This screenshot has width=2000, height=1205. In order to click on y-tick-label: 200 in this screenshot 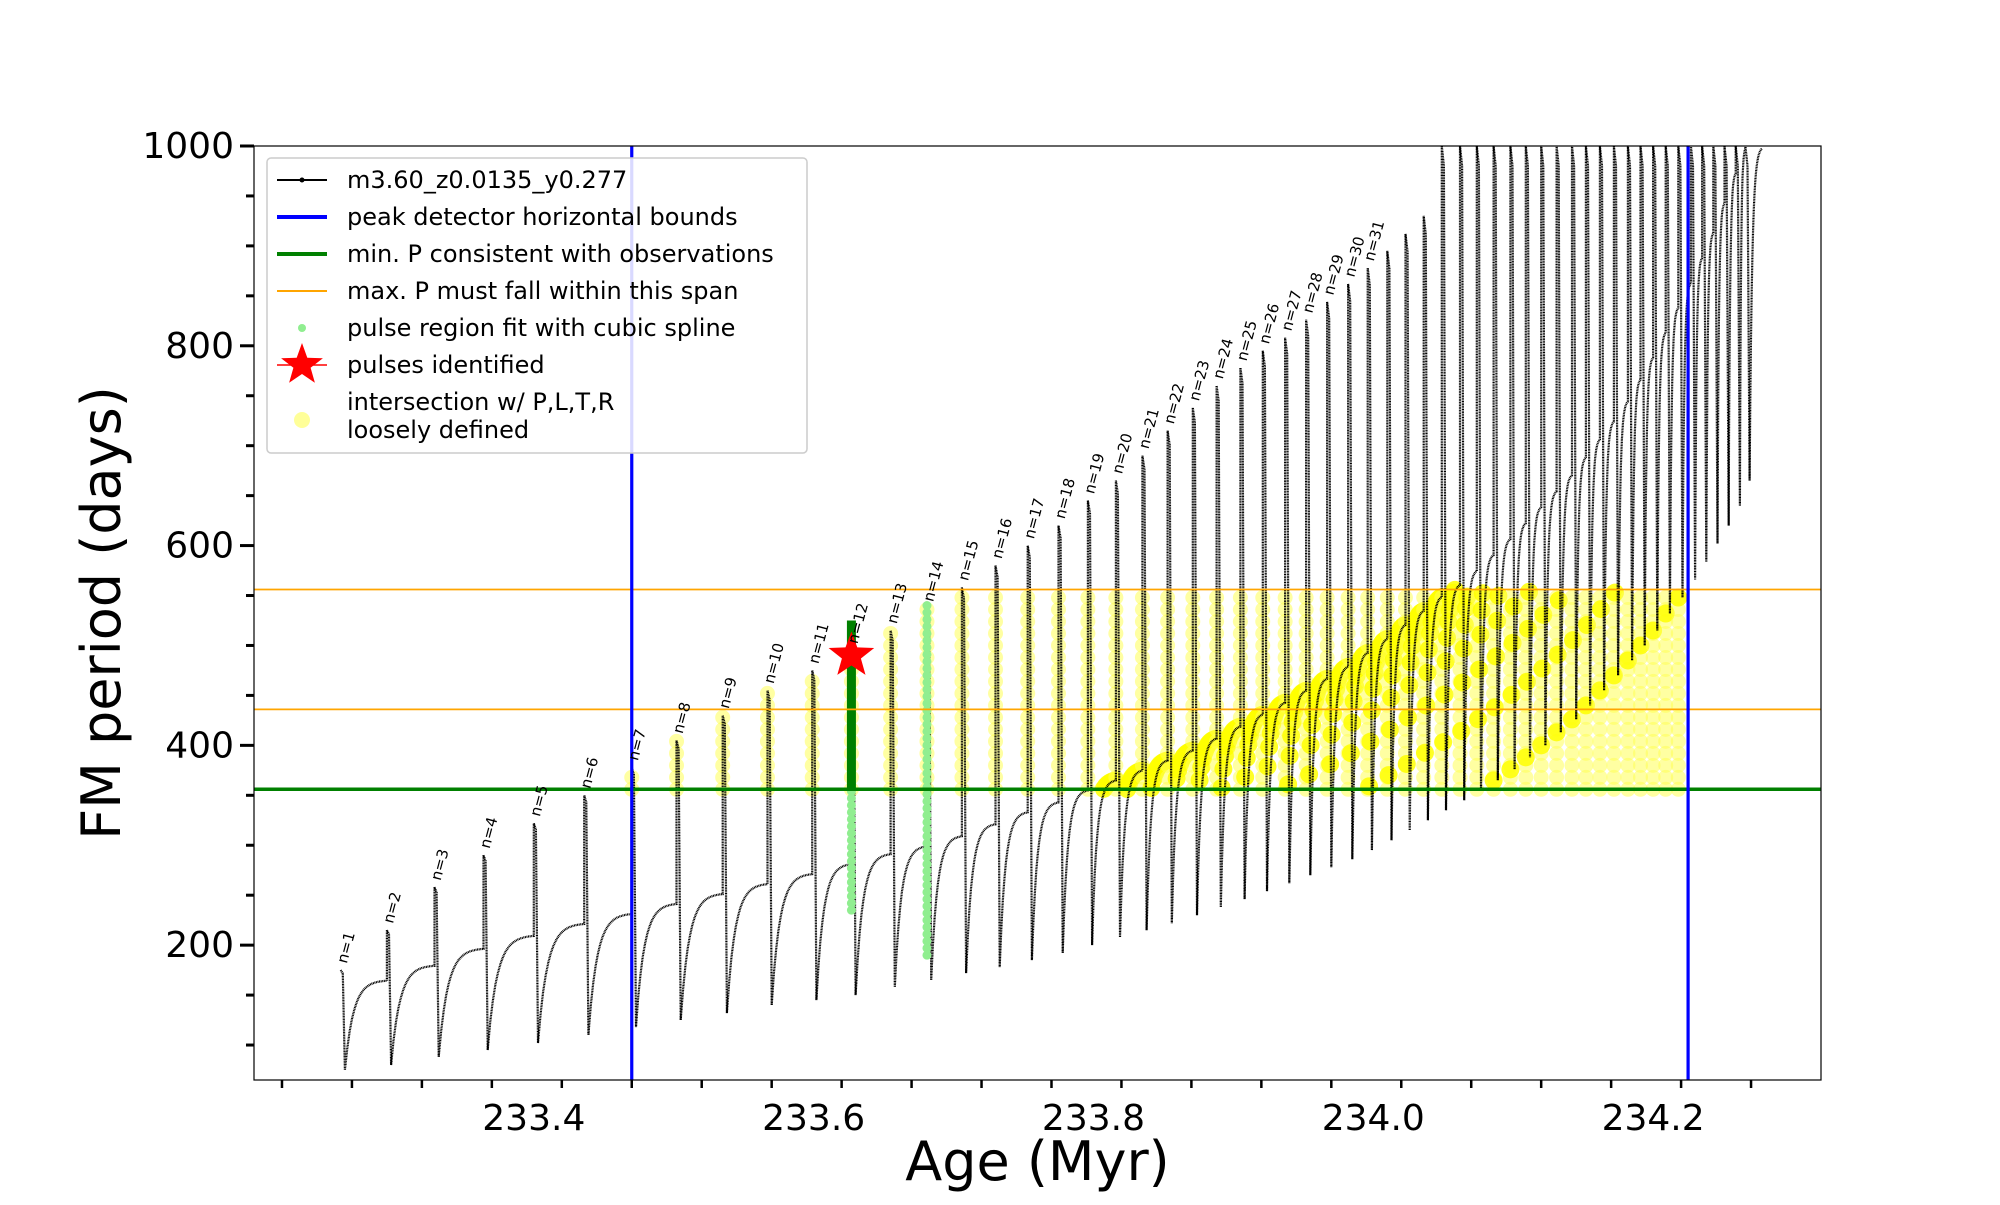, I will do `click(199, 945)`.